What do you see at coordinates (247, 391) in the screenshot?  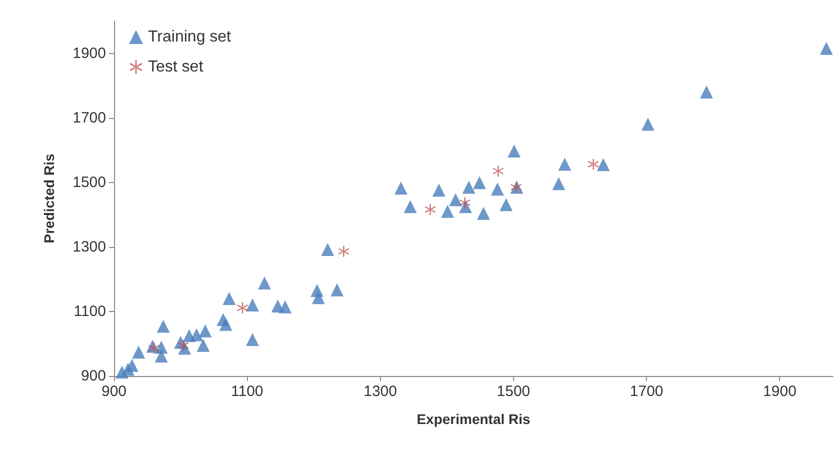 I see `x-tick-label: 1100` at bounding box center [247, 391].